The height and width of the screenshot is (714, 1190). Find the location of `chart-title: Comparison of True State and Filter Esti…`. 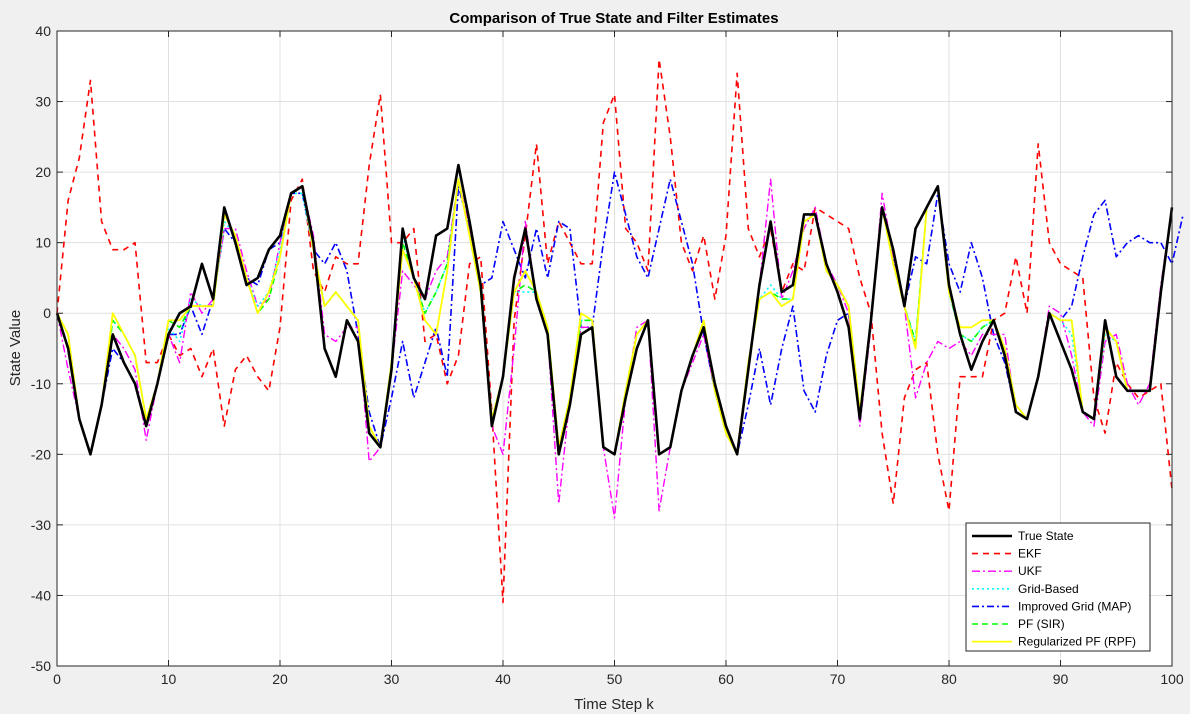

chart-title: Comparison of True State and Filter Esti… is located at coordinates (613, 18).